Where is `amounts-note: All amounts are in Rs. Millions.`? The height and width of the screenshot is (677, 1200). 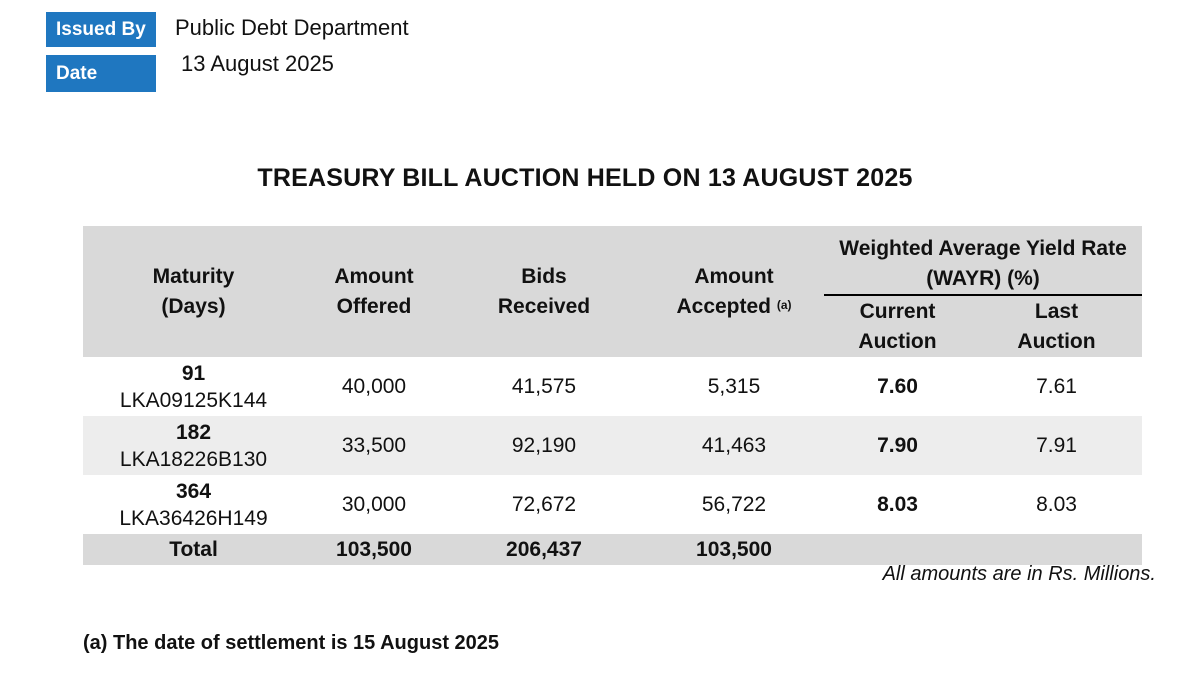 amounts-note: All amounts are in Rs. Millions. is located at coordinates (1019, 574).